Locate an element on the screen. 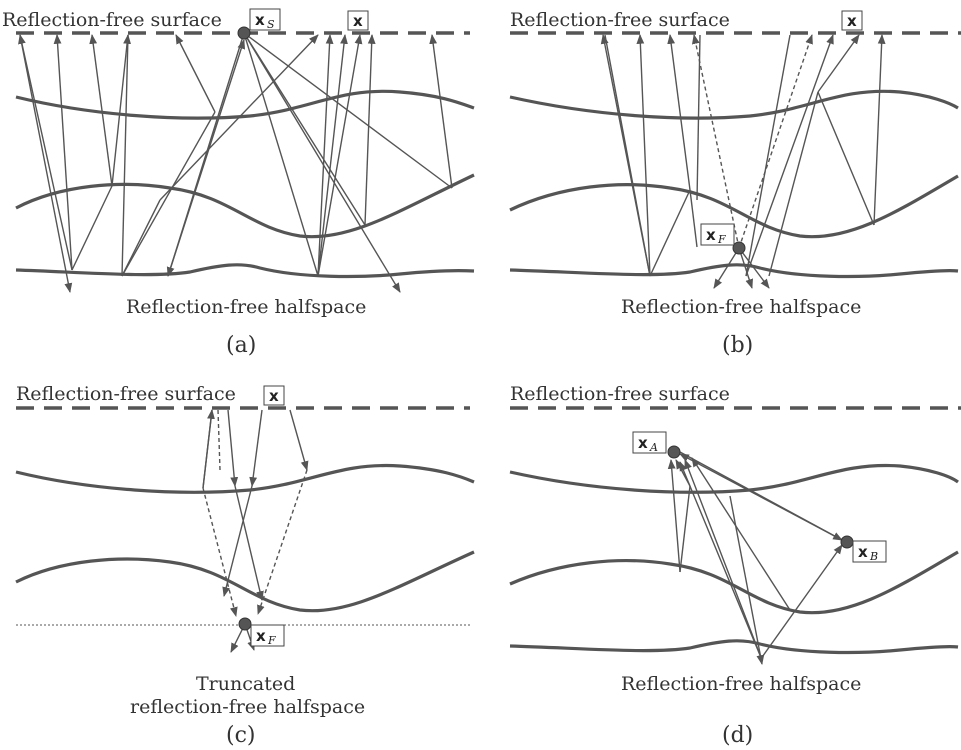 The width and height of the screenshot is (961, 750). panel-a-bottom-label: Reflection-free halfspace is located at coordinates (246, 307).